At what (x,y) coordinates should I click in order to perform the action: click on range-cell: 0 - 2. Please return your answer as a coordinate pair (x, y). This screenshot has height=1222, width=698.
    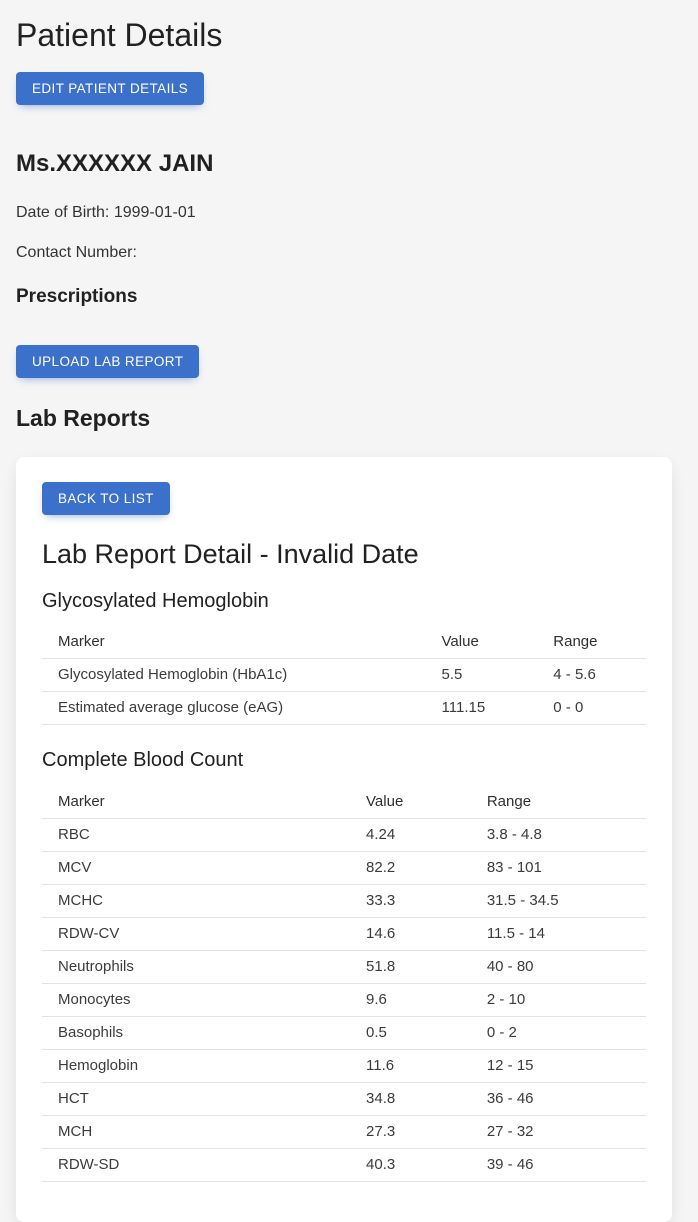
    Looking at the image, I should click on (558, 1033).